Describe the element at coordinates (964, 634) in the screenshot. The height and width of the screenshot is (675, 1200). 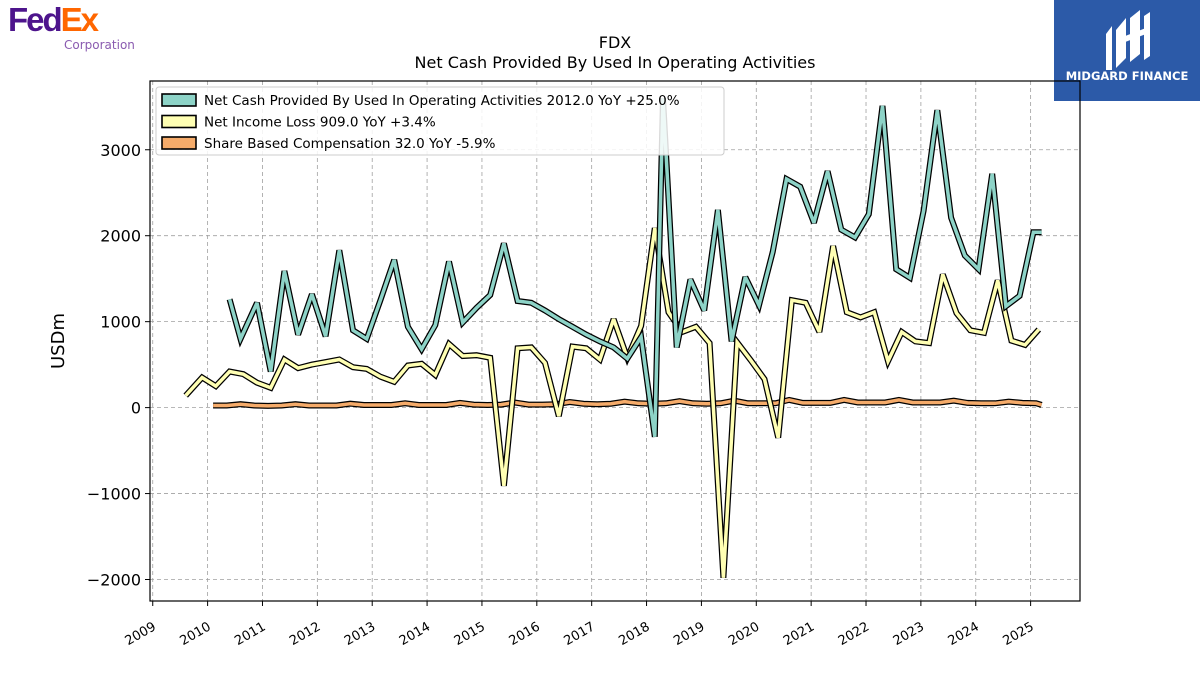
I see `x-tick-label: 2024` at that location.